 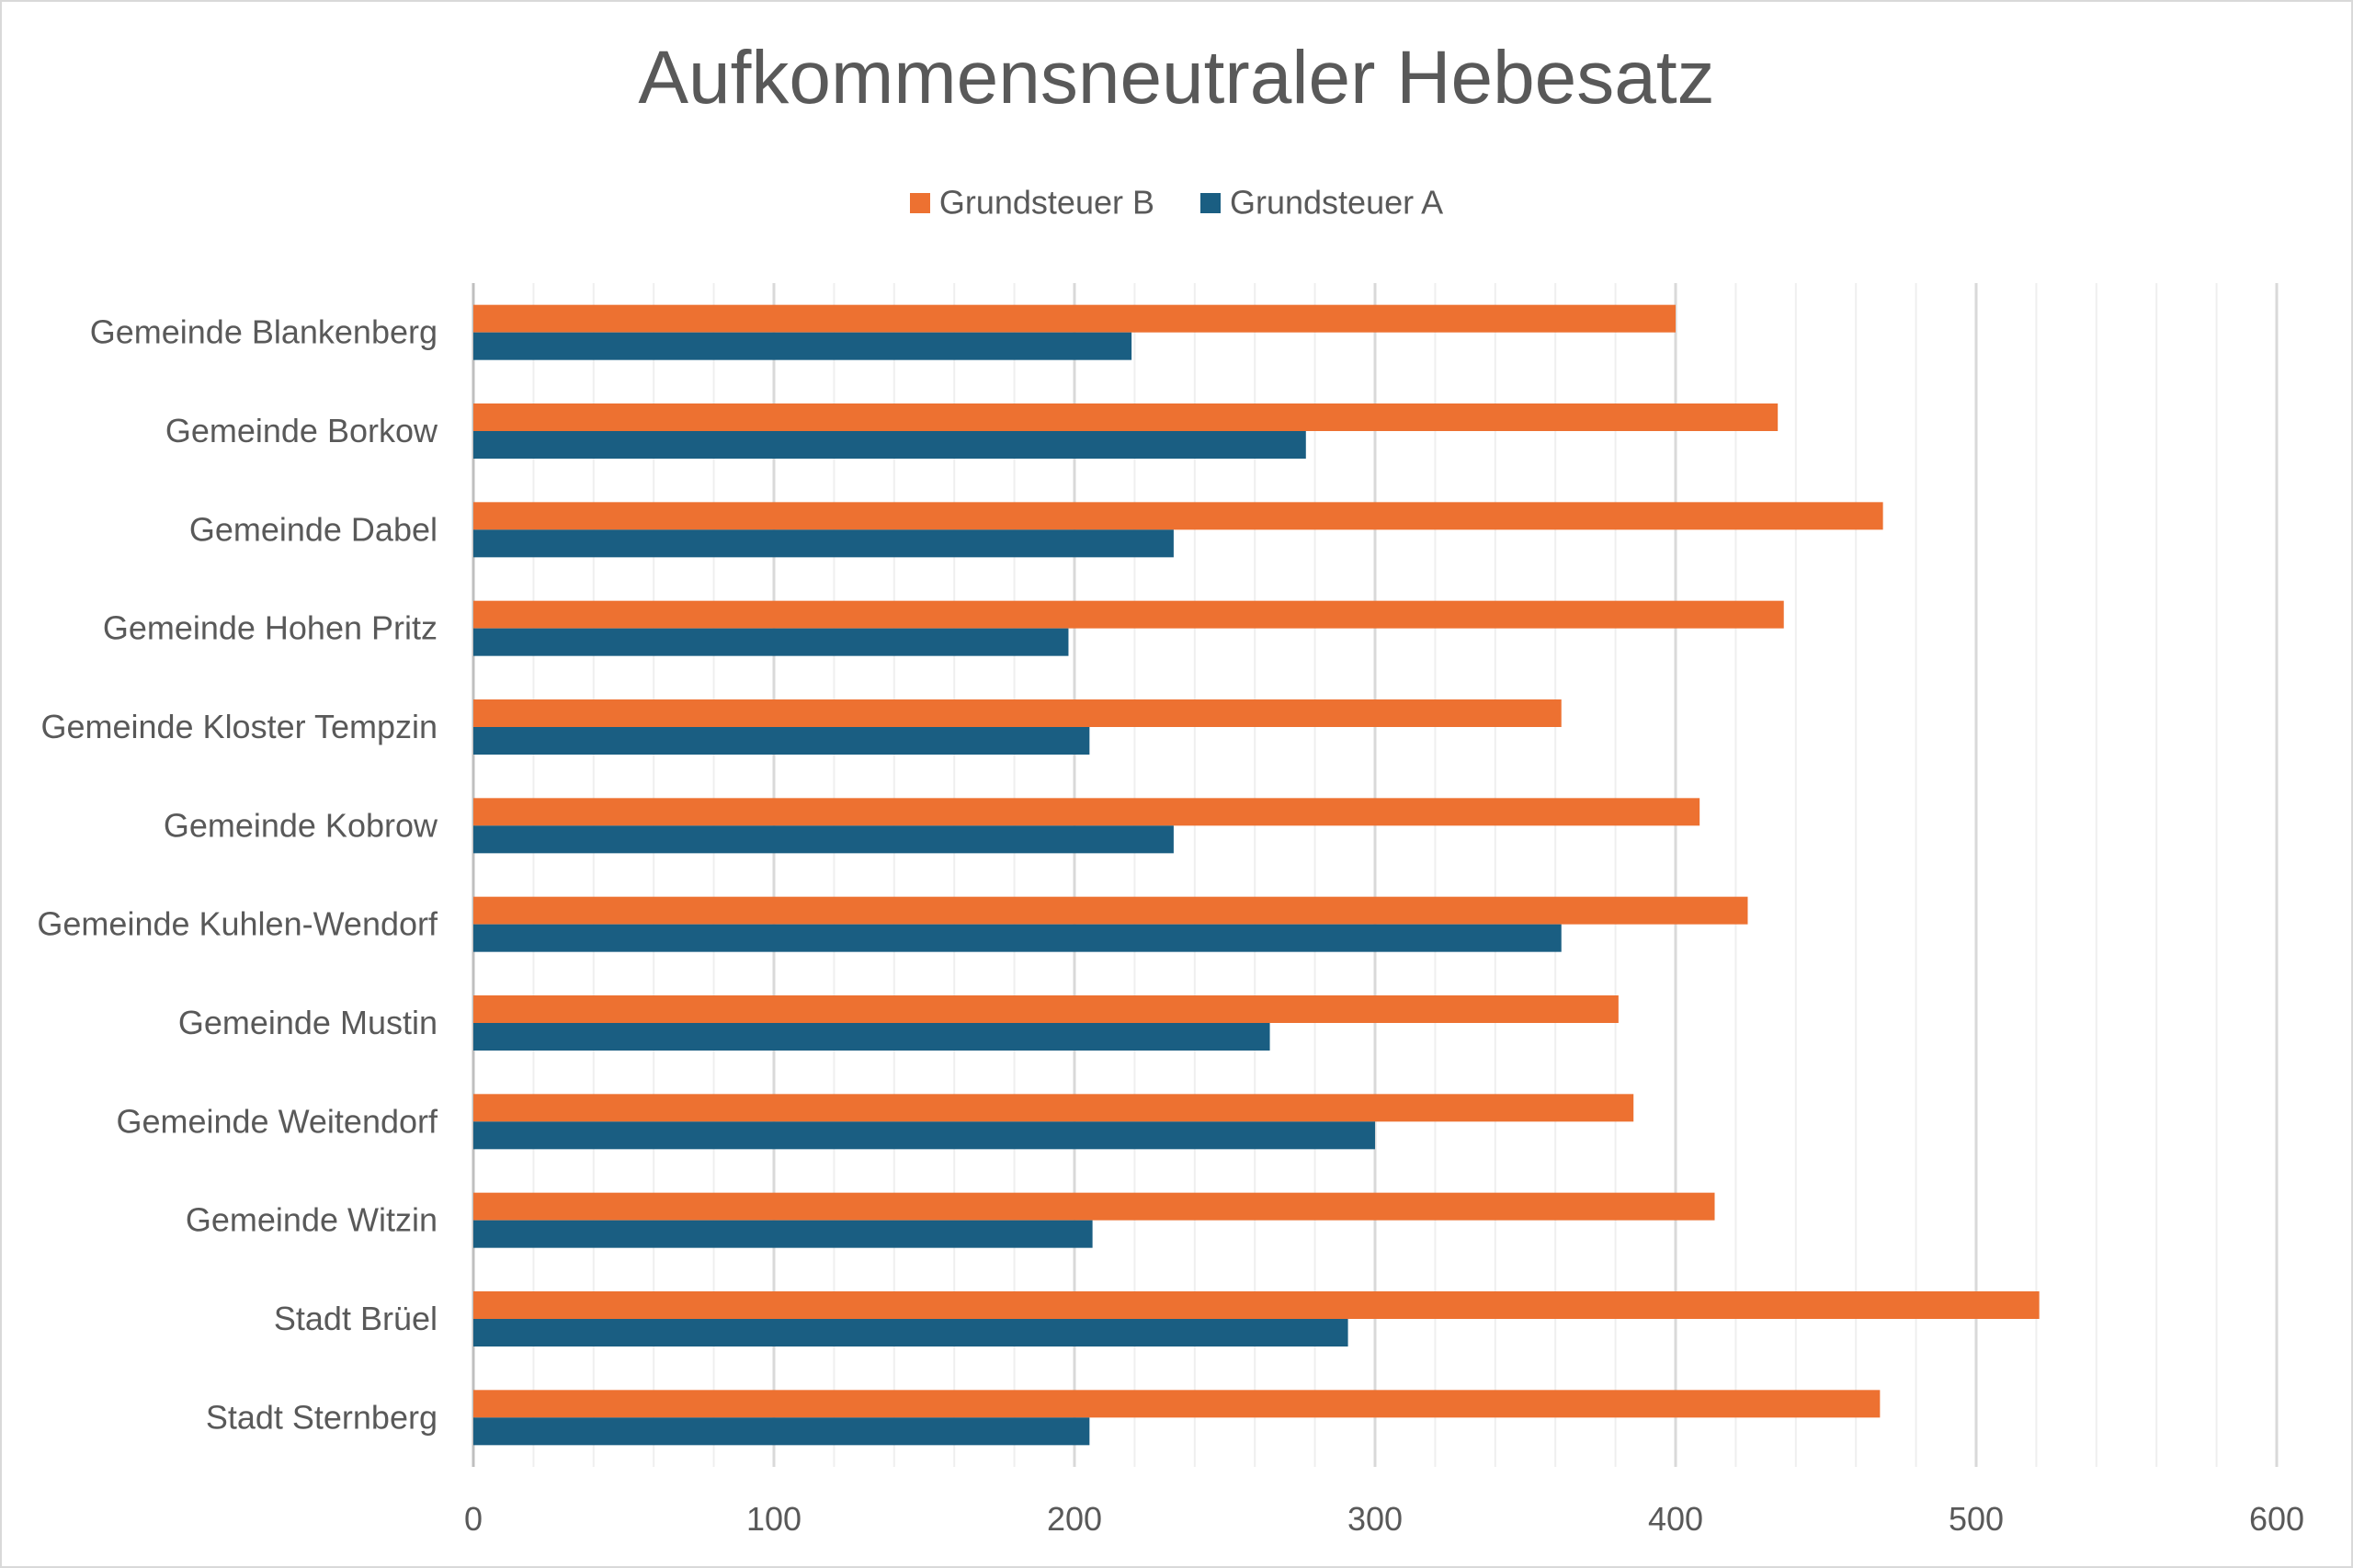 I want to click on x-tick-label: 0, so click(x=473, y=1519).